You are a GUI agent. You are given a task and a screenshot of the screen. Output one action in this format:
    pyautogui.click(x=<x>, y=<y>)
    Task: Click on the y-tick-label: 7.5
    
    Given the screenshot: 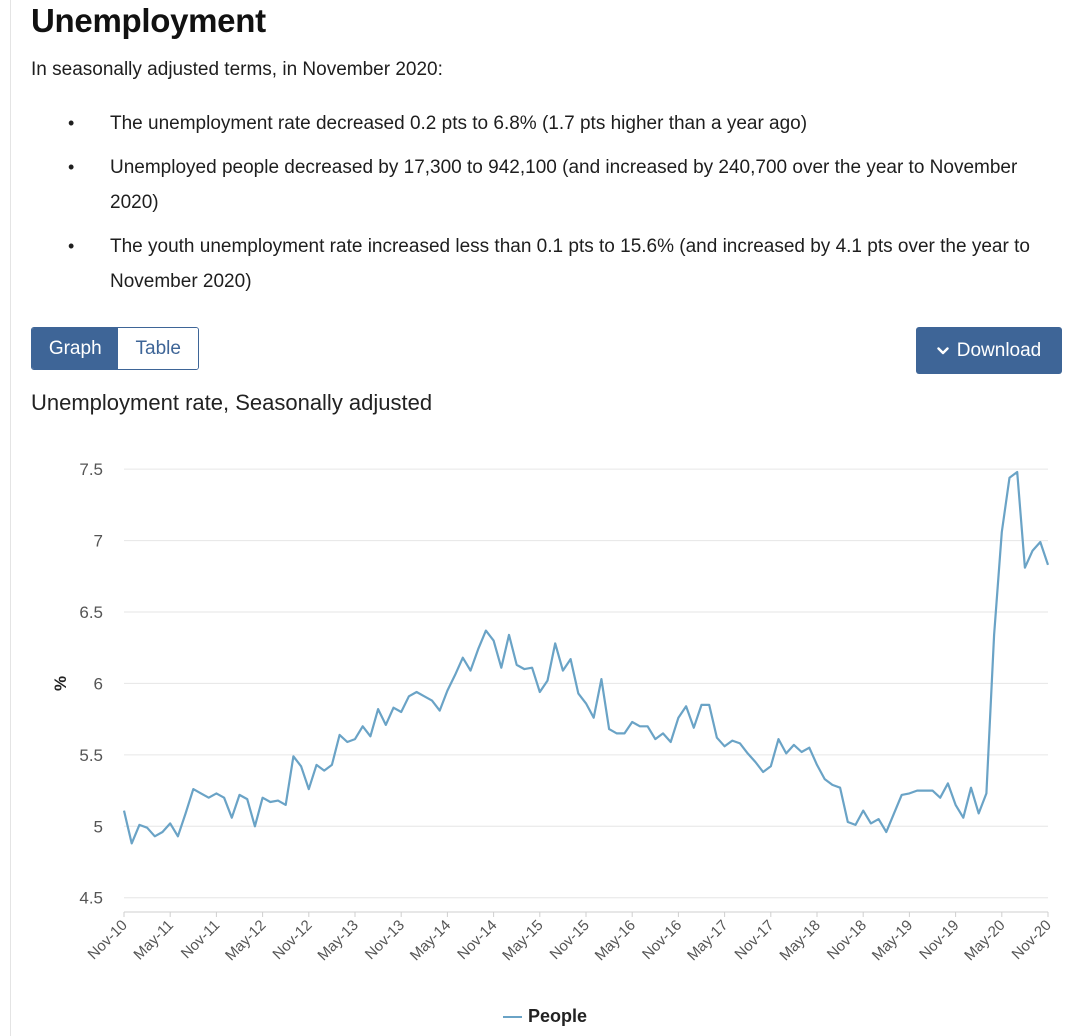 What is the action you would take?
    pyautogui.click(x=91, y=469)
    